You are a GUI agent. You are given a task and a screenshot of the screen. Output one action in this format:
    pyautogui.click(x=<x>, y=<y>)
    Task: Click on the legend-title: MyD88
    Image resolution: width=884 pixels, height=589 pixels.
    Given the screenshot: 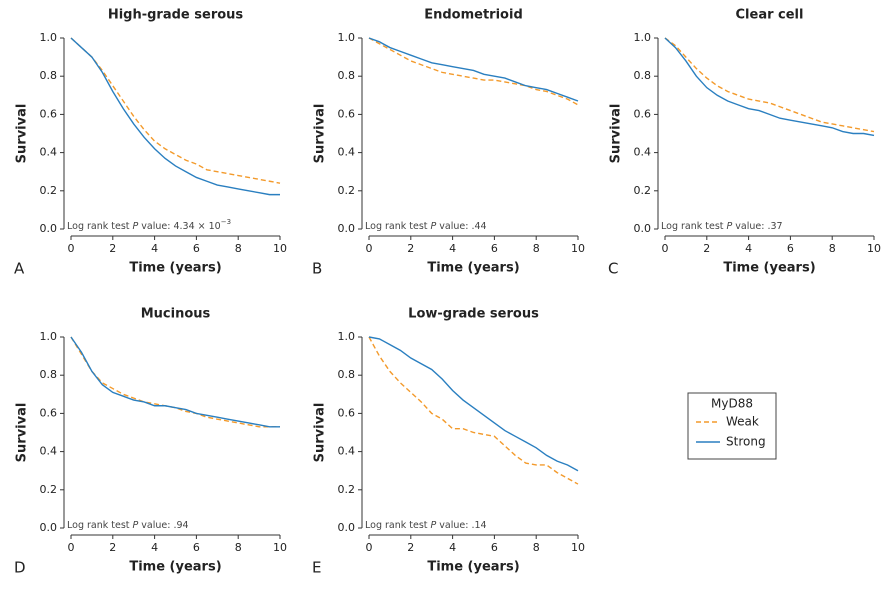 What is the action you would take?
    pyautogui.click(x=732, y=404)
    